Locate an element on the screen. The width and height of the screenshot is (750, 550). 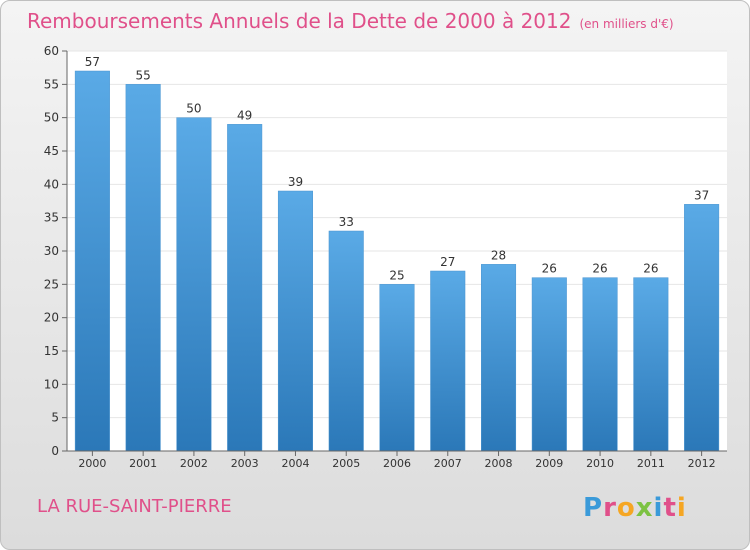
y-tick-label: 15 is located at coordinates (51, 351).